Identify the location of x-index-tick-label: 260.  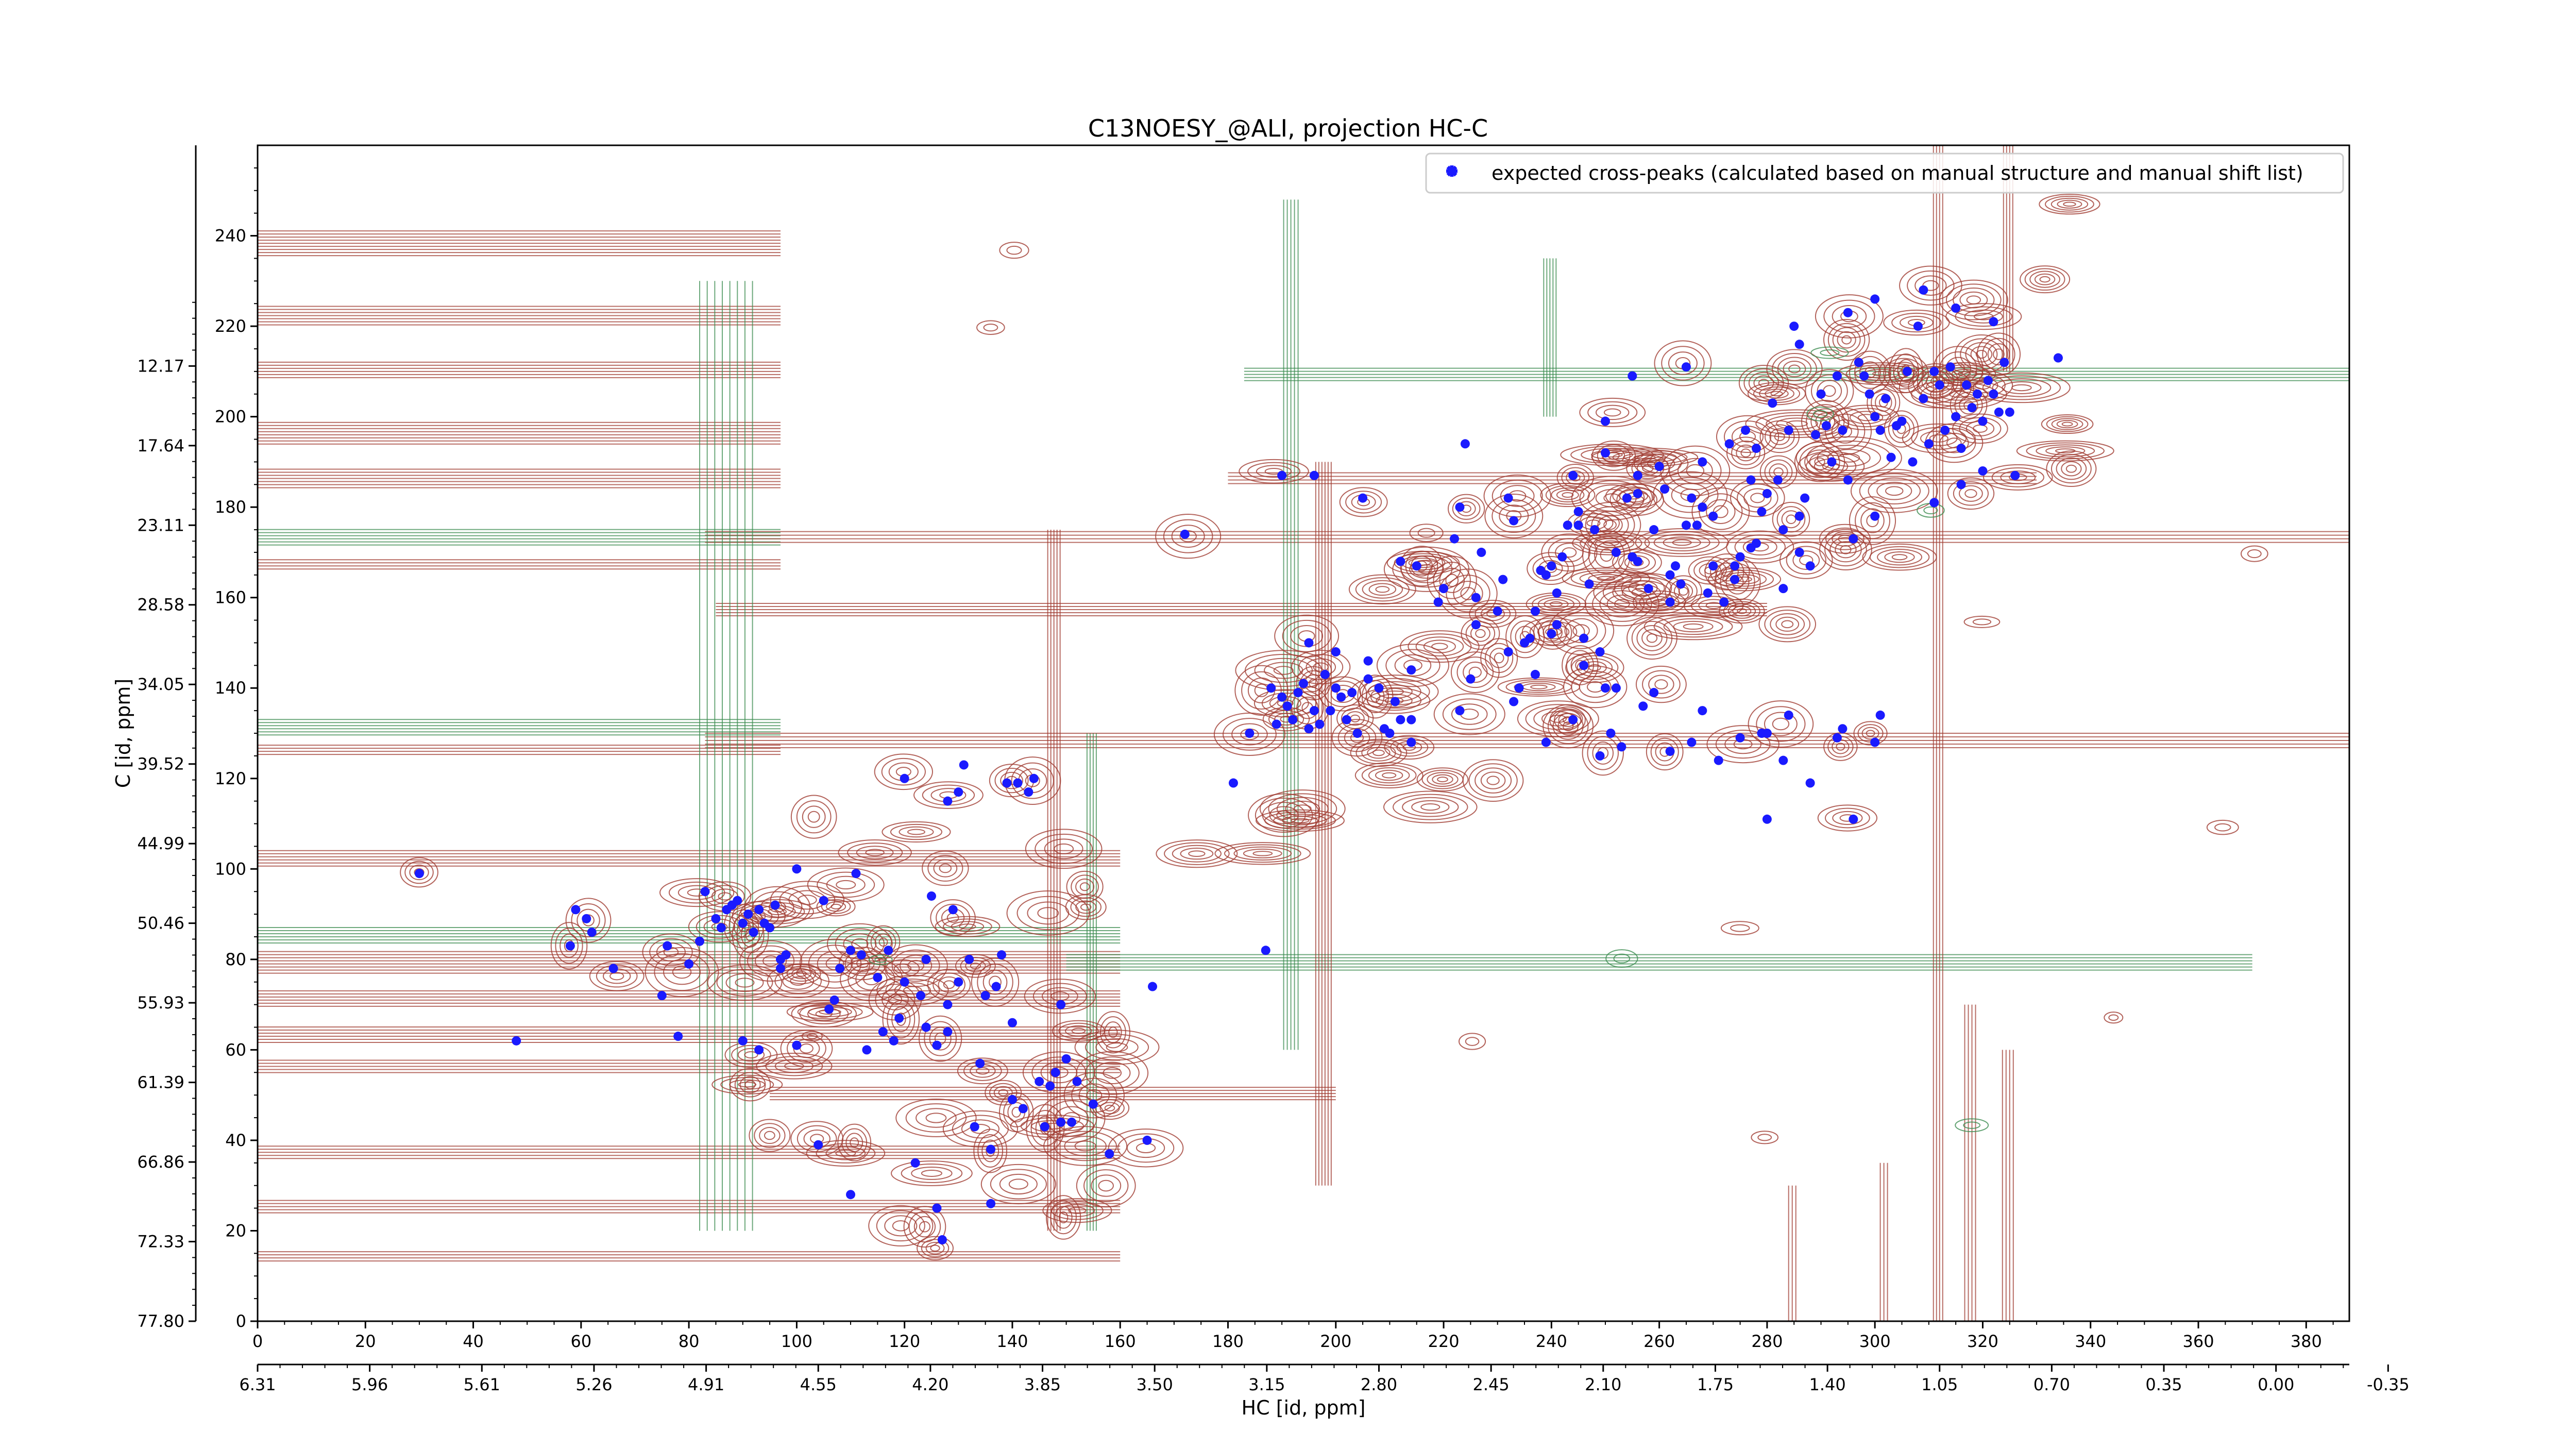
(1659, 1341).